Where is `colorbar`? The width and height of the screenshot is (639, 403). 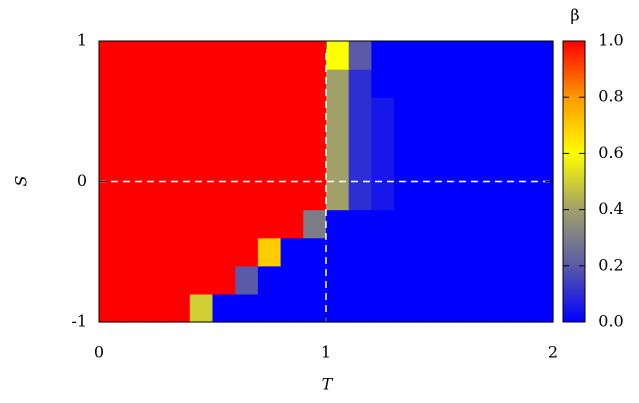
colorbar is located at coordinates (574, 181).